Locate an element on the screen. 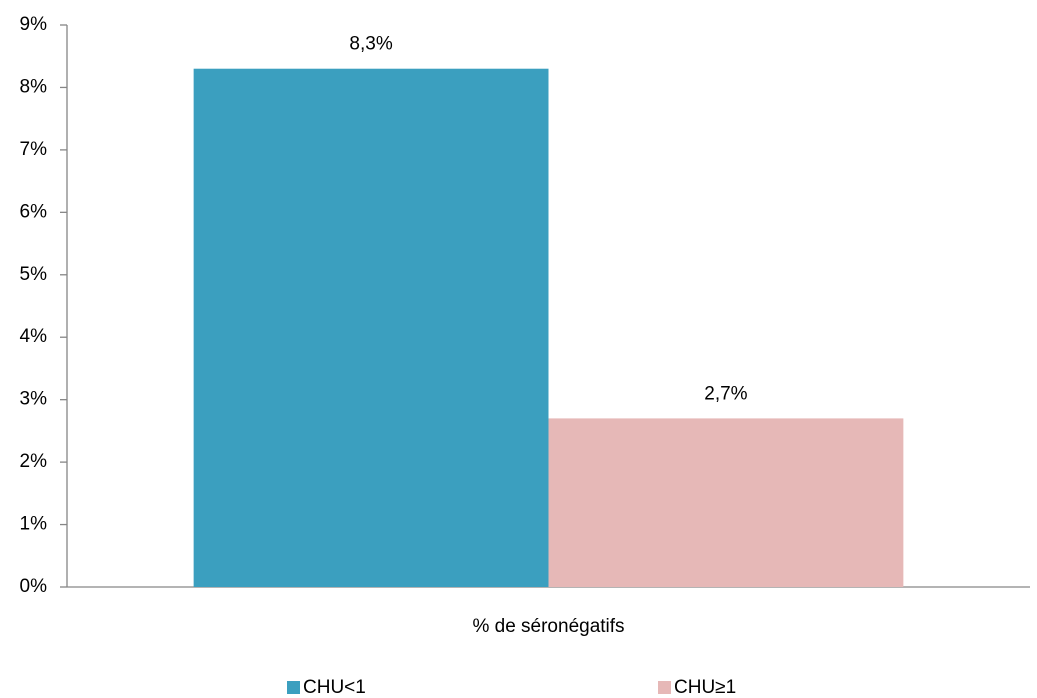 Image resolution: width=1037 pixels, height=698 pixels. bar is located at coordinates (726, 502).